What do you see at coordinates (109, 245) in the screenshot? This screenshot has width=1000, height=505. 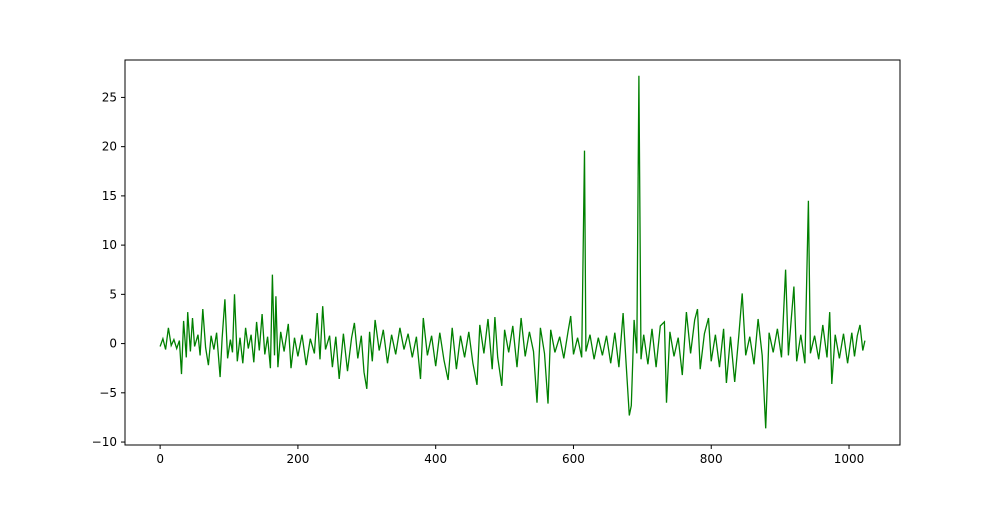 I see `y-tick-label: 10` at bounding box center [109, 245].